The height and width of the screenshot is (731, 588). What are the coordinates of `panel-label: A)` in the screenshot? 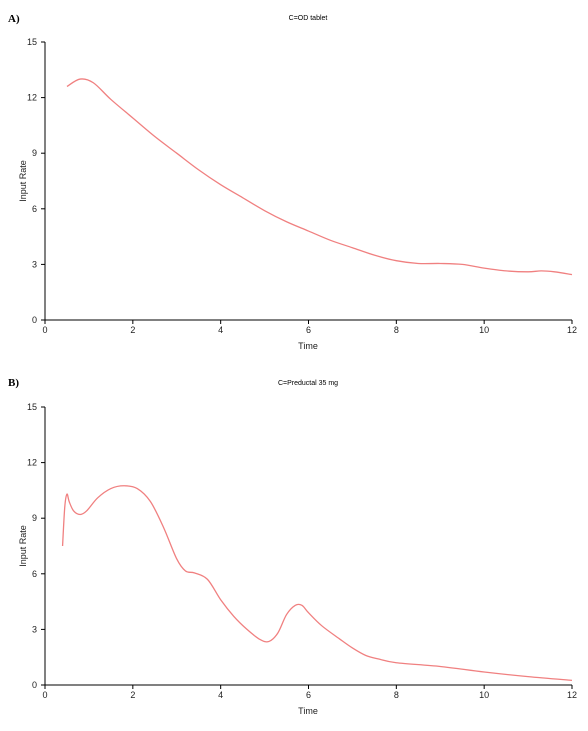 It's located at (14, 19).